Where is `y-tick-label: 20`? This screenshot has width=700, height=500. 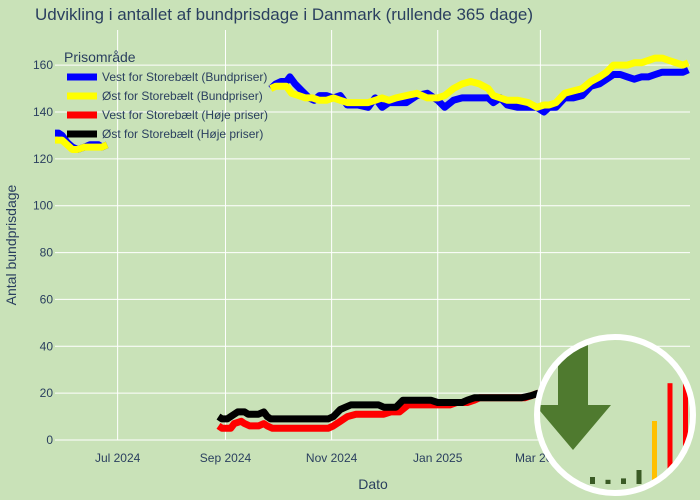 y-tick-label: 20 is located at coordinates (47, 393).